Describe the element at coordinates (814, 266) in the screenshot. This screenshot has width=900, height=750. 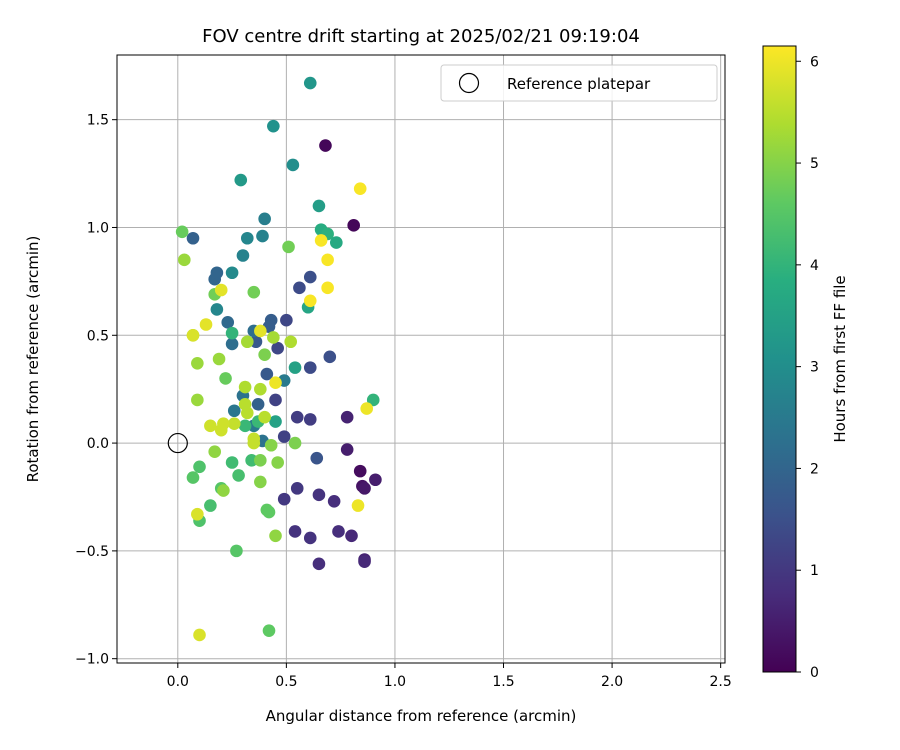
I see `colorbar-tick-label: 4` at that location.